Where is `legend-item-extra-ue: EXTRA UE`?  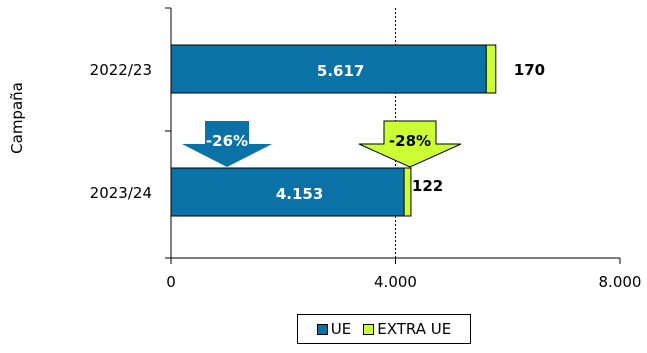 legend-item-extra-ue: EXTRA UE is located at coordinates (407, 329).